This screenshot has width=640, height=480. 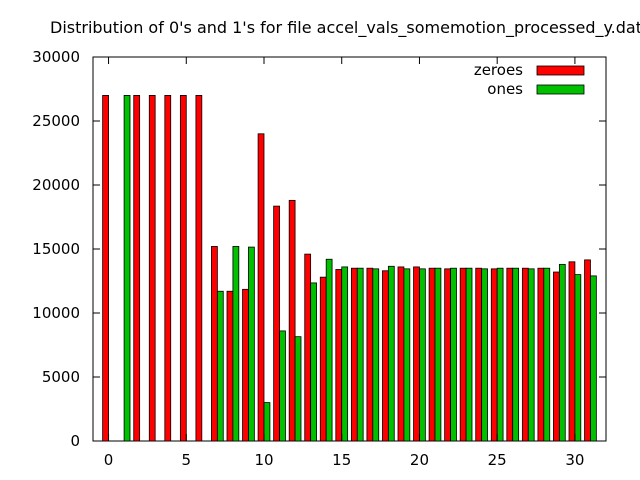 I want to click on y-tick-label-10000: 10000, so click(x=56, y=313).